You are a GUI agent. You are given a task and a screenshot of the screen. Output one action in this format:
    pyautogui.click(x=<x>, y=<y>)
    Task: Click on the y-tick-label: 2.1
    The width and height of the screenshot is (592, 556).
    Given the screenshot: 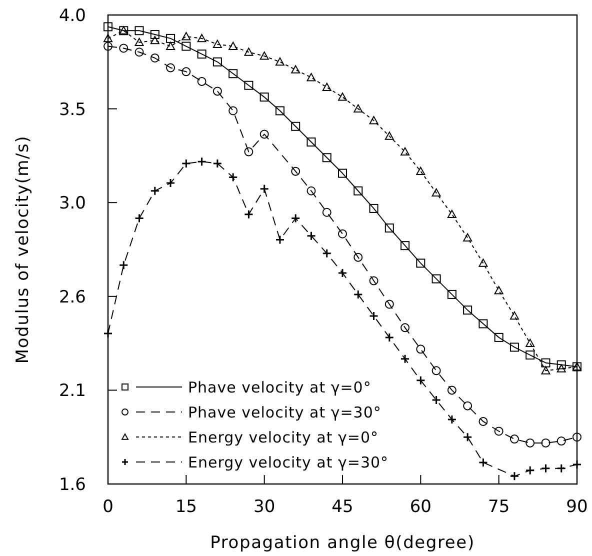 What is the action you would take?
    pyautogui.click(x=72, y=391)
    